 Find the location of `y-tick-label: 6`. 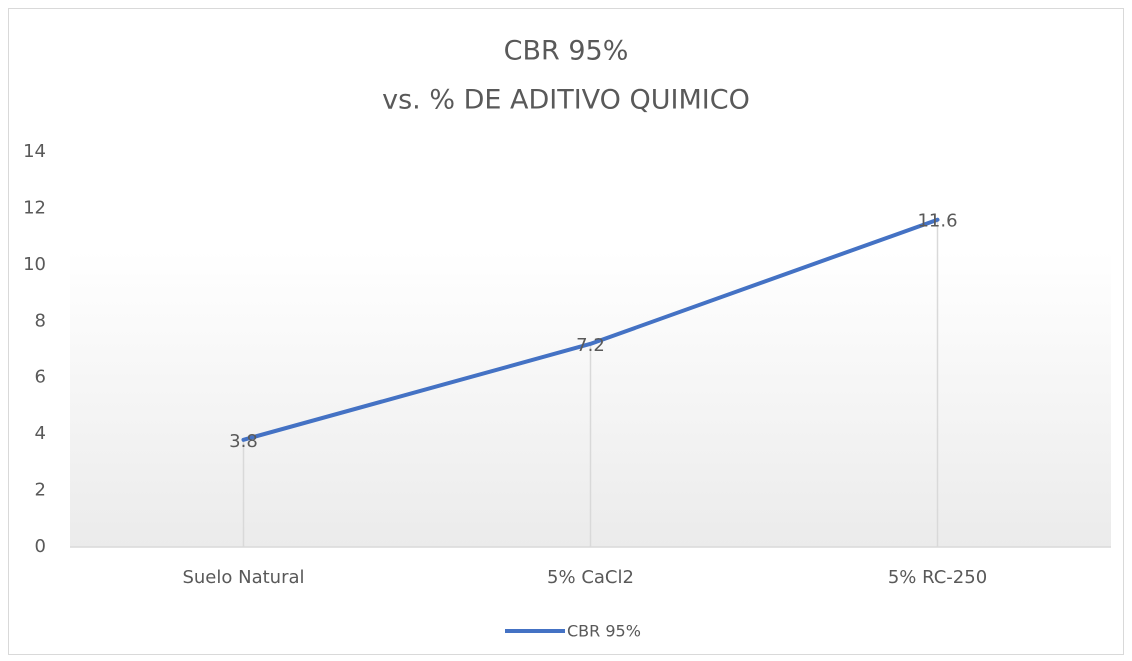

y-tick-label: 6 is located at coordinates (40, 377).